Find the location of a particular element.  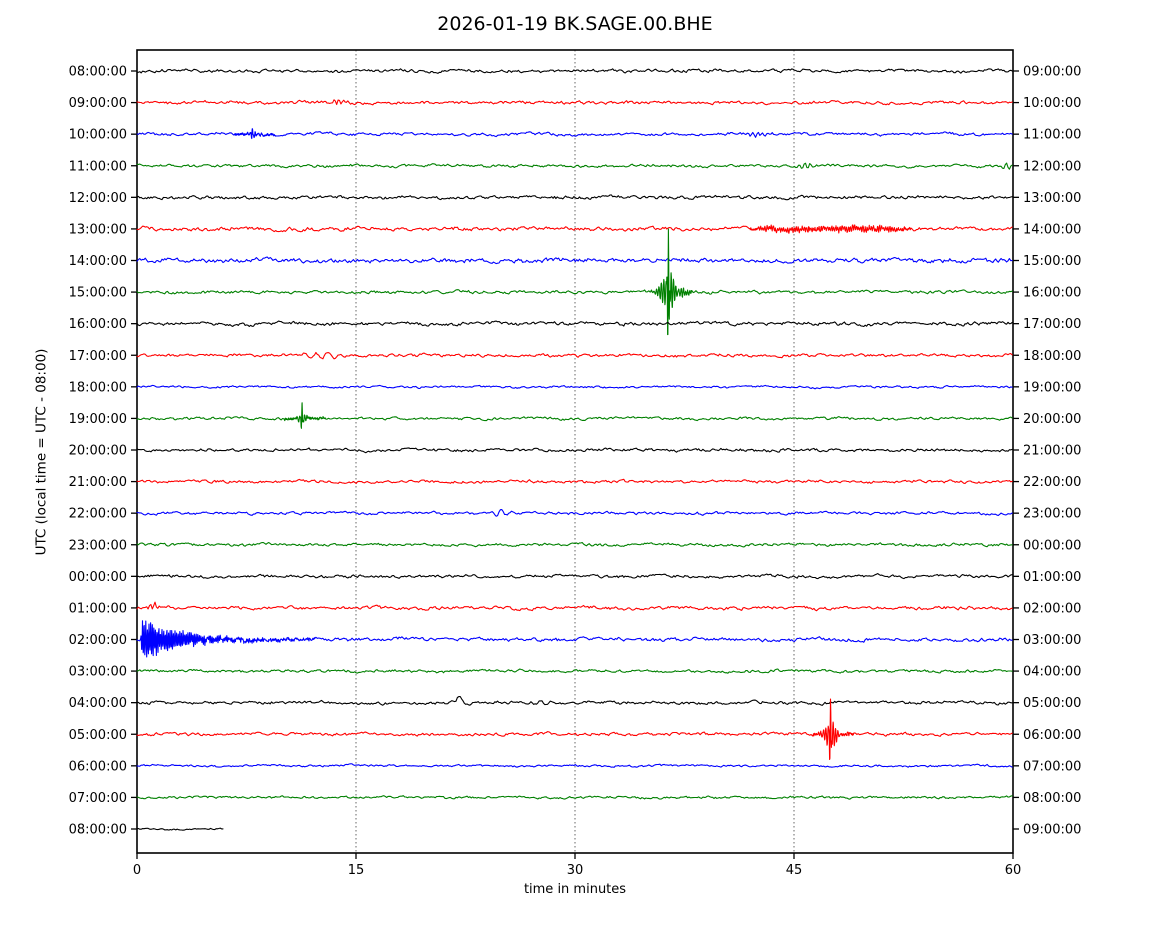

utc-label-13: 21:00:00 is located at coordinates (98, 482).